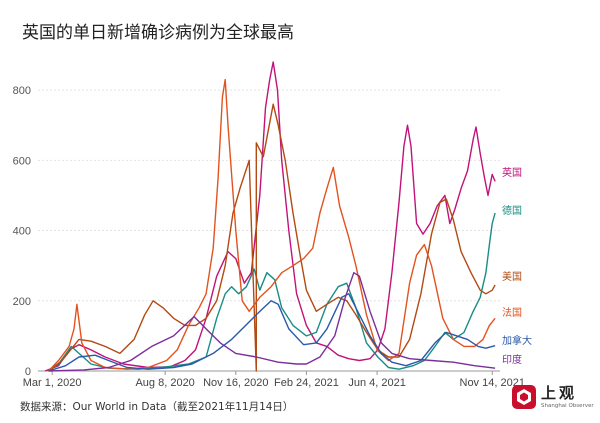  What do you see at coordinates (272, 332) in the screenshot?
I see `series-line` at bounding box center [272, 332].